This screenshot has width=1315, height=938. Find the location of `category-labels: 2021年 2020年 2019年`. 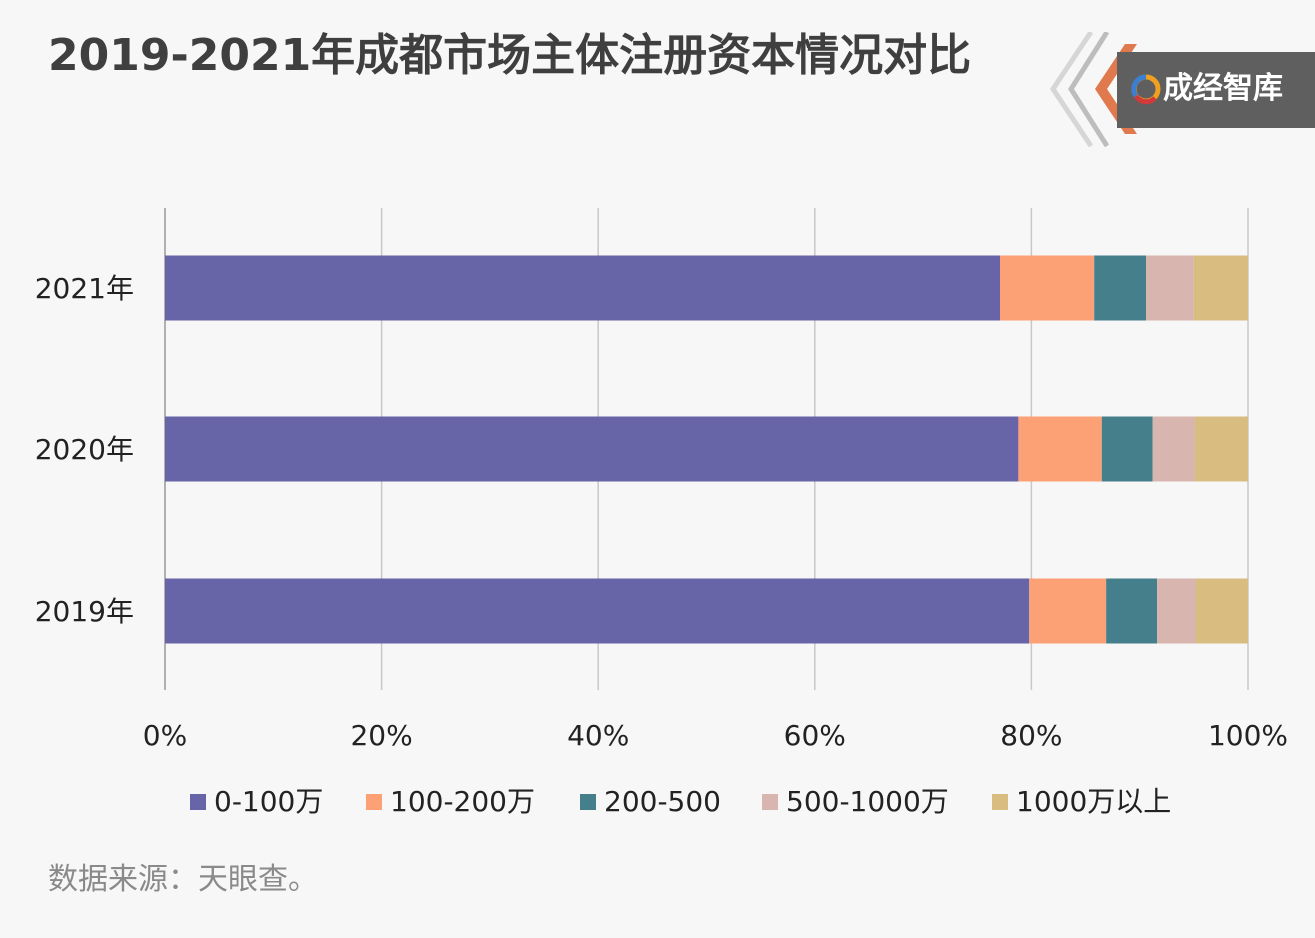

category-labels: 2021年 2020年 2019年 is located at coordinates (84, 450).